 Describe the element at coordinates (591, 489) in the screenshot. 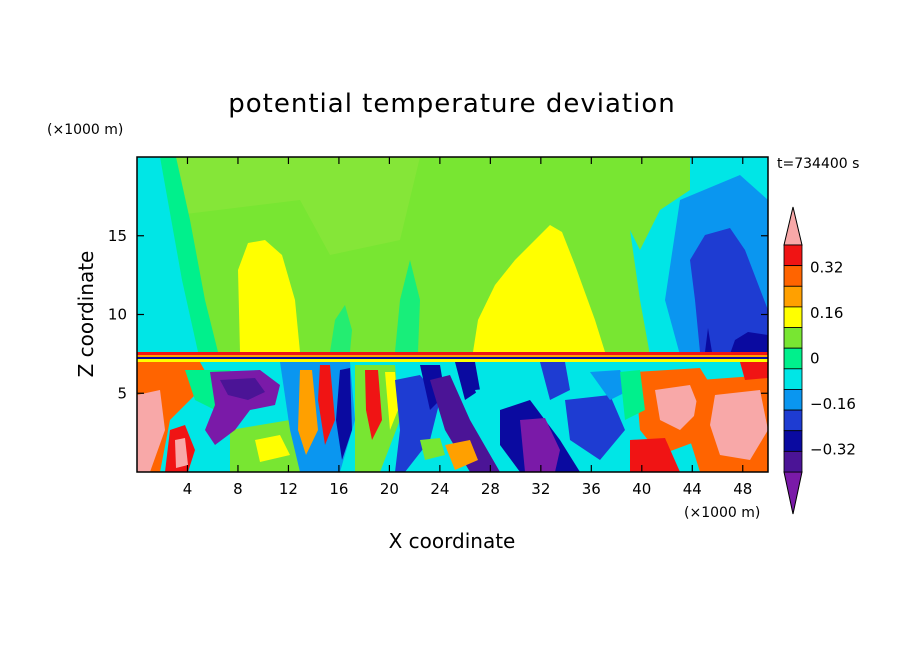

I see `x-tick-label: 36` at that location.